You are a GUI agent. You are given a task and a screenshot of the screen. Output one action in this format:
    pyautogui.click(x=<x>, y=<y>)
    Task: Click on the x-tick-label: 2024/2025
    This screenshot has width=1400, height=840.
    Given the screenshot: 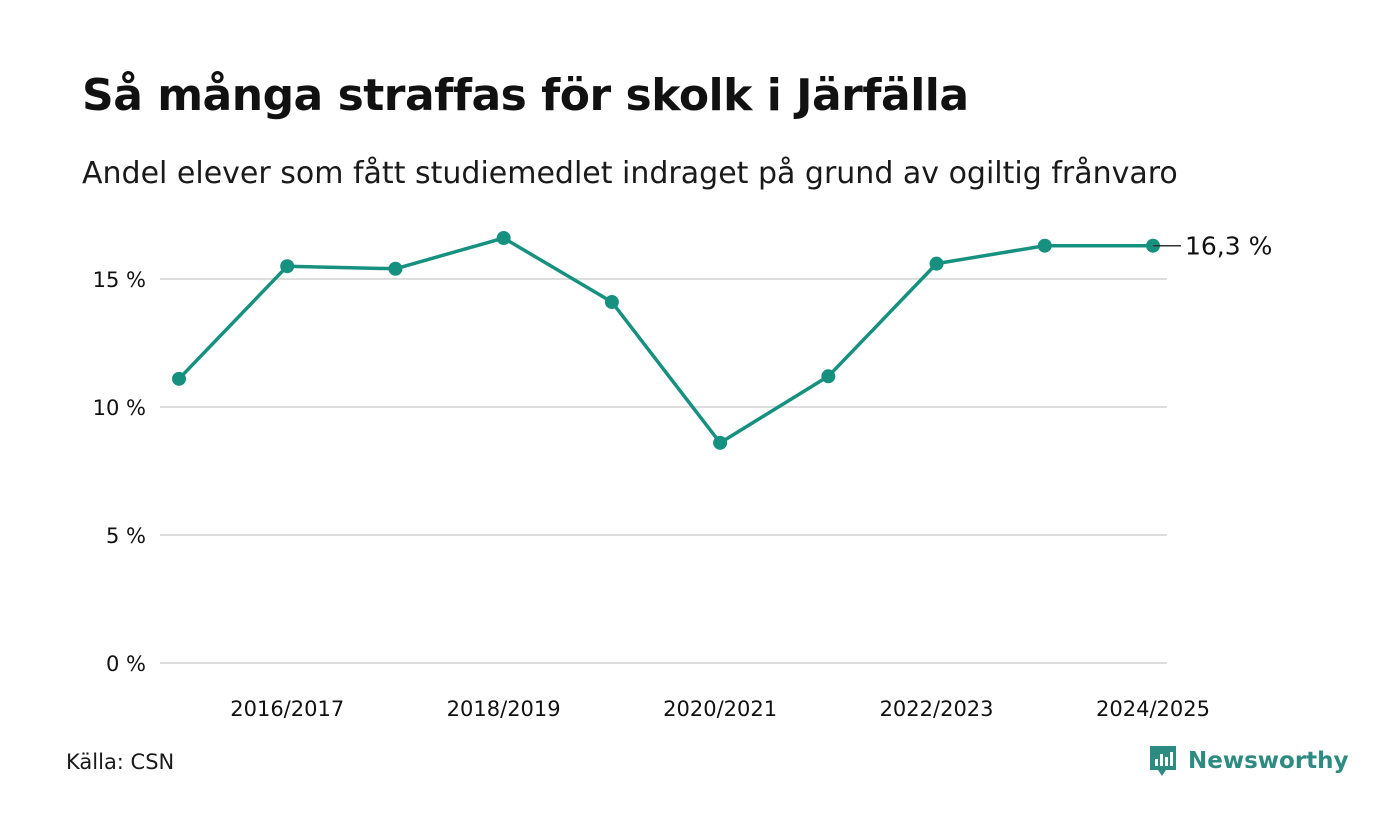 What is the action you would take?
    pyautogui.click(x=1153, y=709)
    